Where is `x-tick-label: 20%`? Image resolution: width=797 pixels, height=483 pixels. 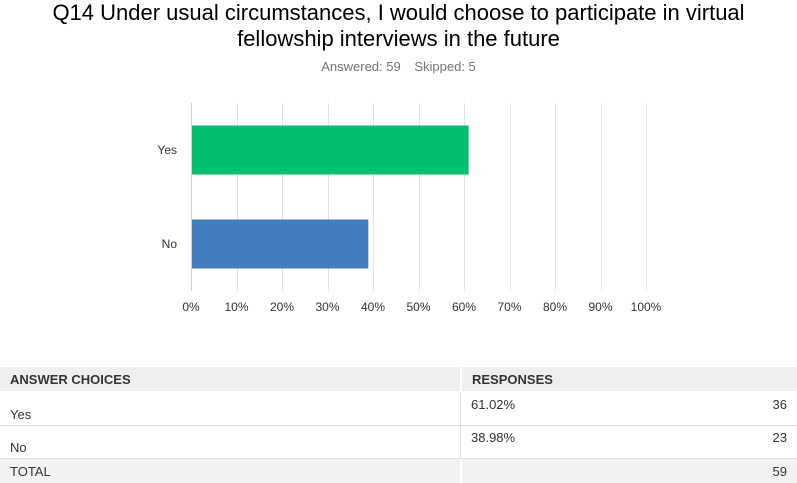 x-tick-label: 20% is located at coordinates (282, 307).